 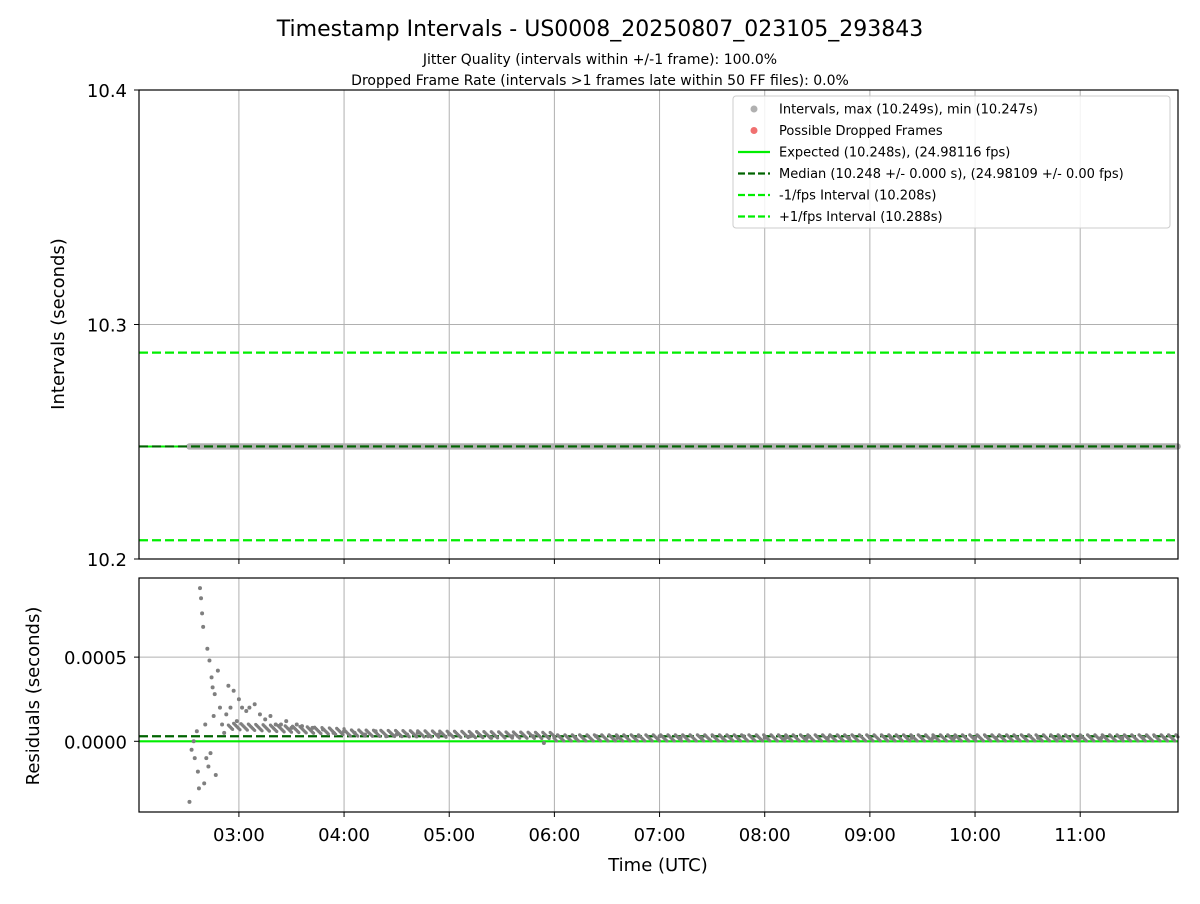 What do you see at coordinates (765, 835) in the screenshot?
I see `x-tick-label: 08:00` at bounding box center [765, 835].